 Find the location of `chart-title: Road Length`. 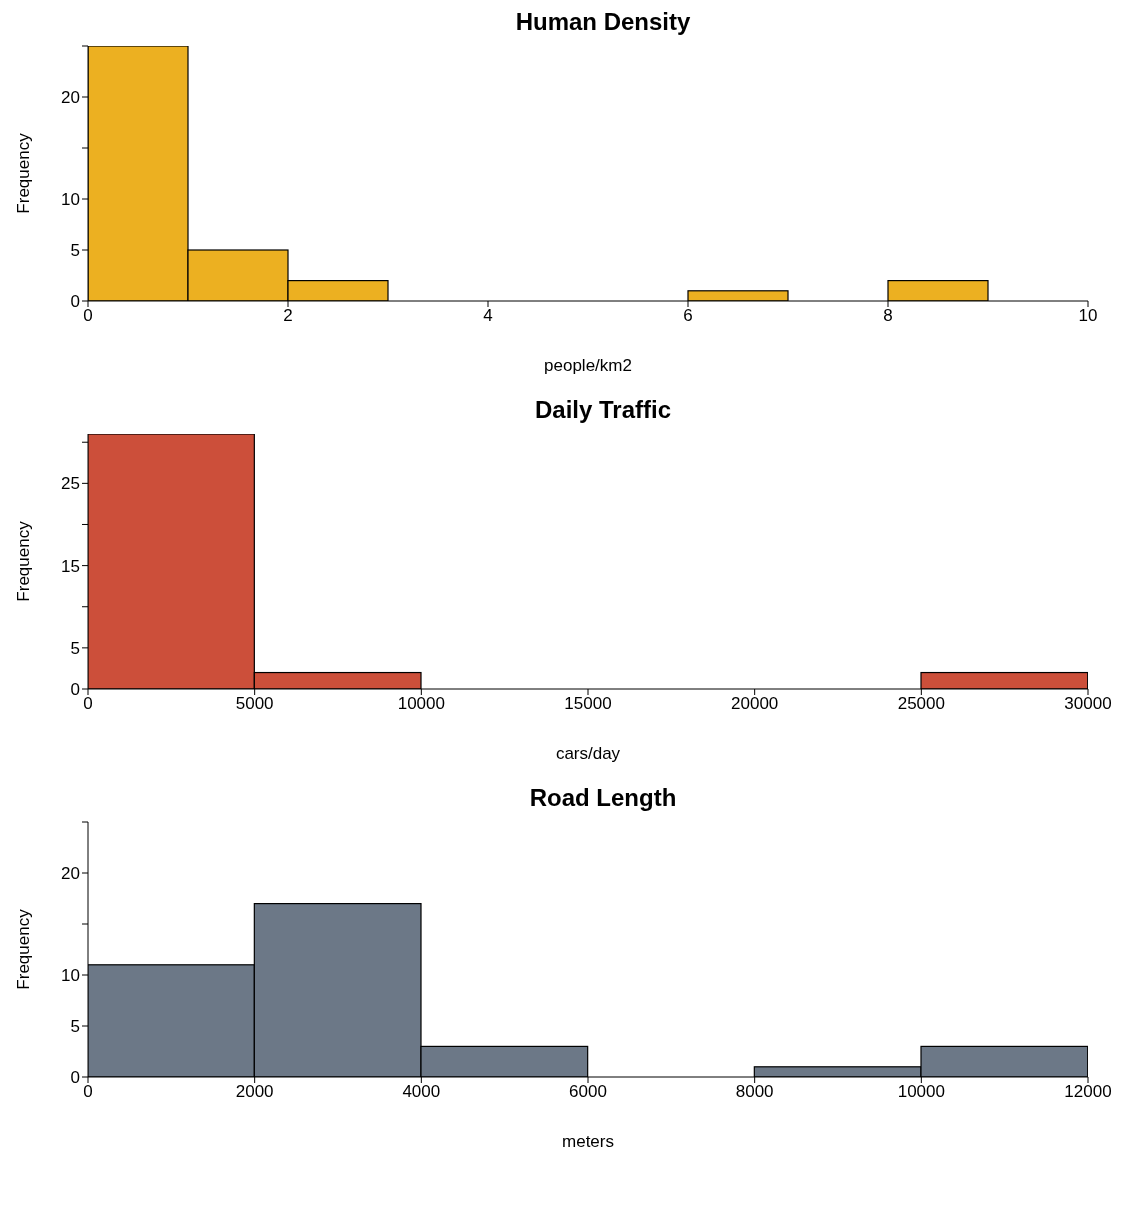

chart-title: Road Length is located at coordinates (603, 798).